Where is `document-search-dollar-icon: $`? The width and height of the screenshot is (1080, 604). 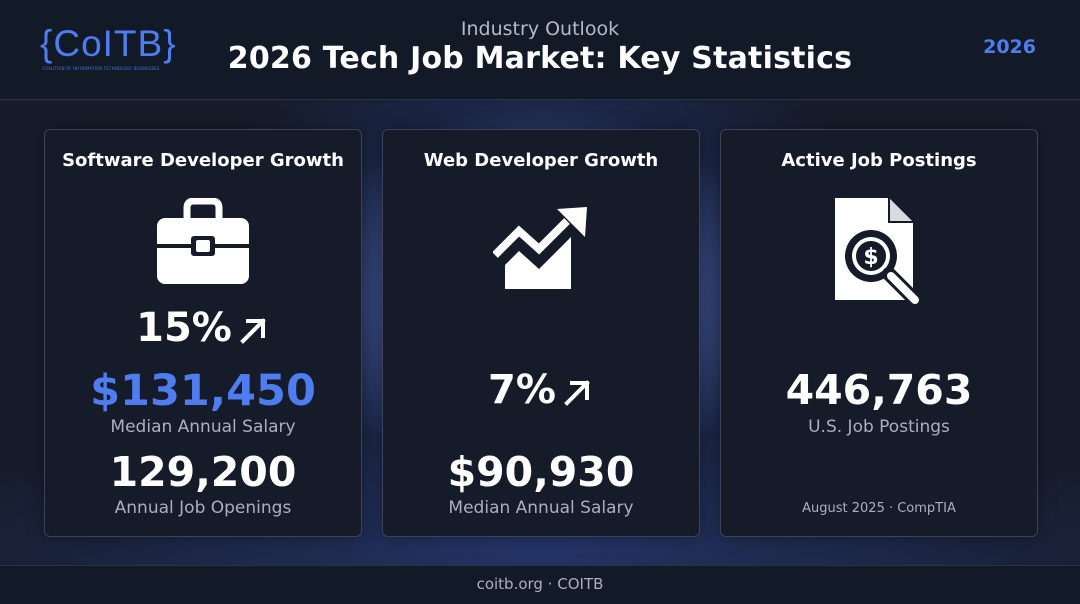
document-search-dollar-icon: $ is located at coordinates (879, 253).